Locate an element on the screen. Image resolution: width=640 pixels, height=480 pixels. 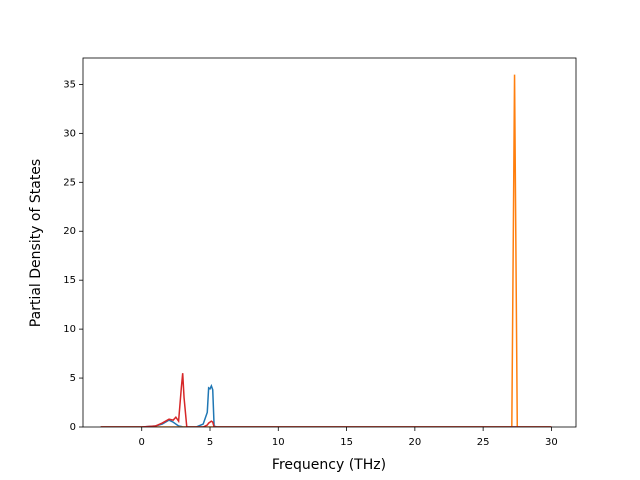
y-tick-label: 10 is located at coordinates (69, 329).